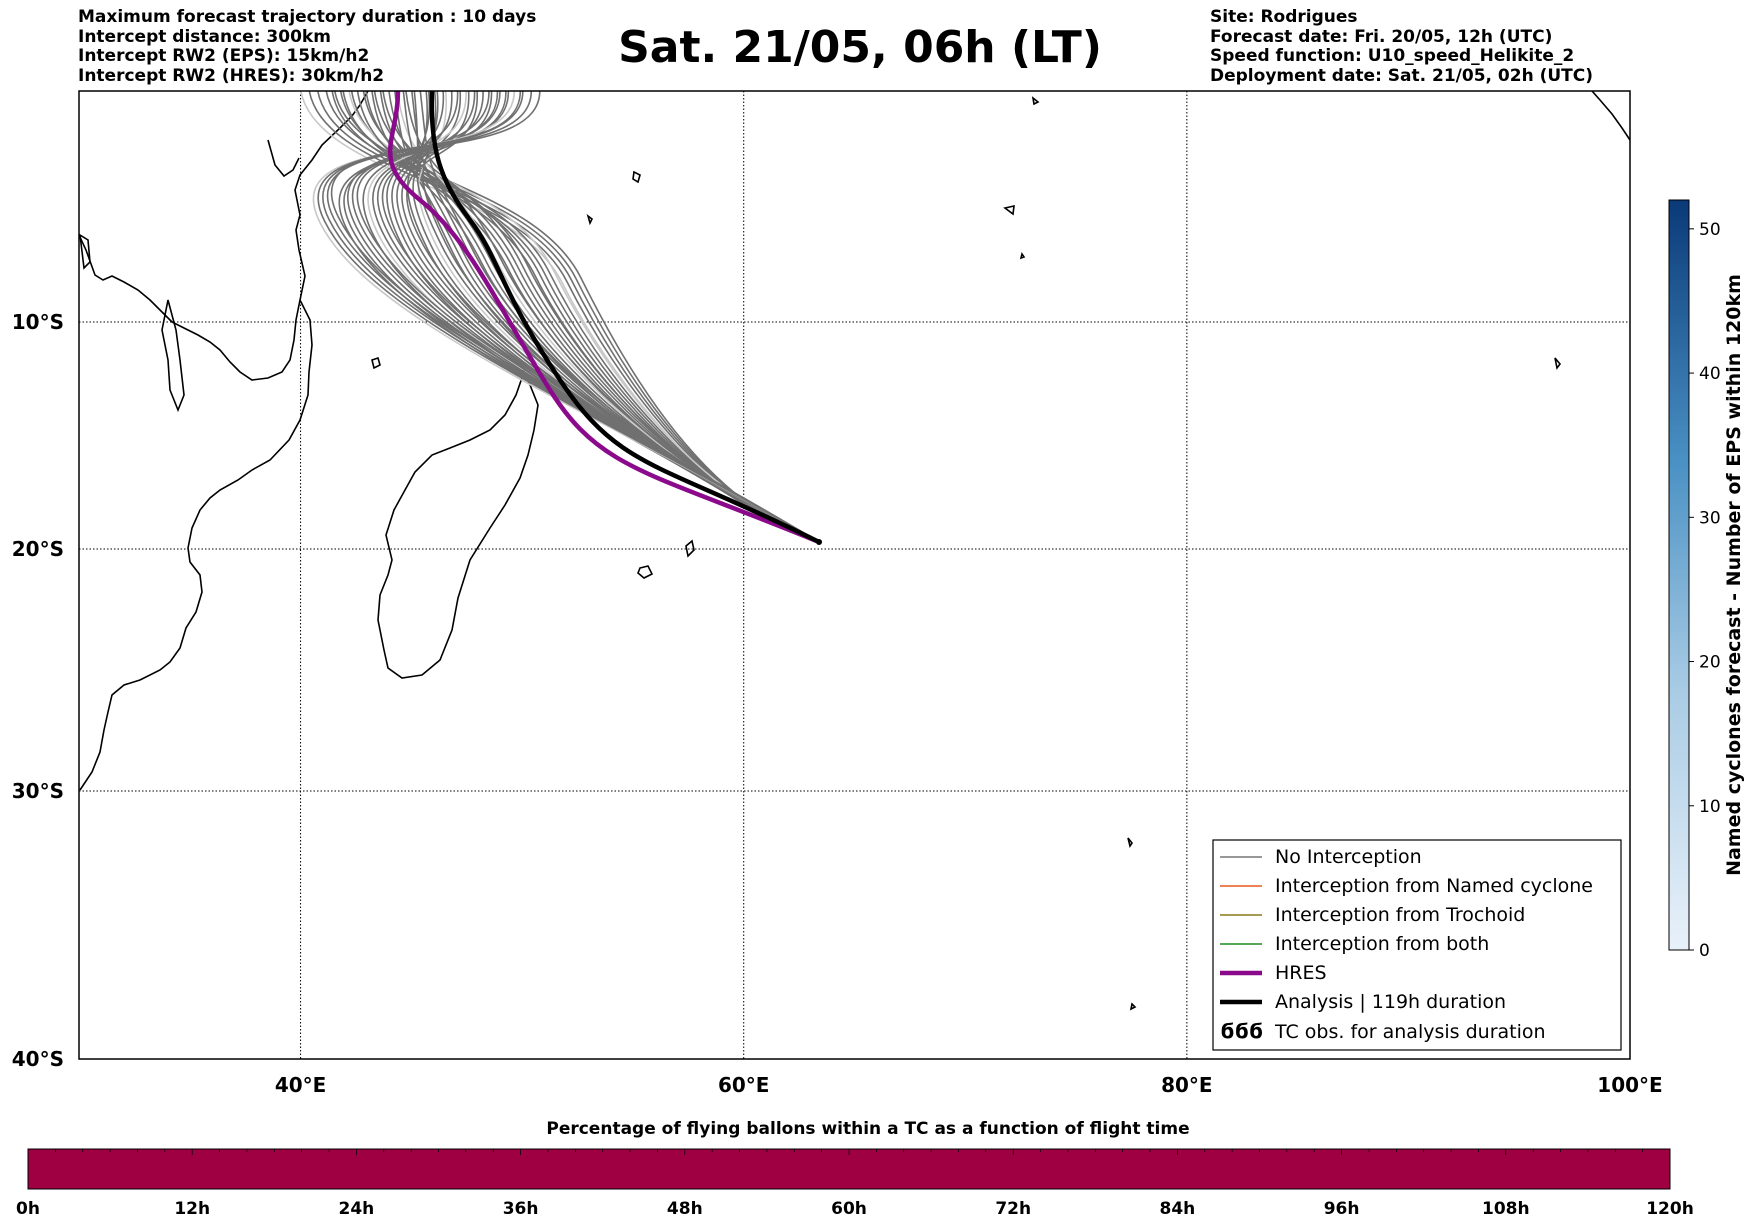 The height and width of the screenshot is (1223, 1754). What do you see at coordinates (1710, 663) in the screenshot?
I see `colorbar-tick-label: 20` at bounding box center [1710, 663].